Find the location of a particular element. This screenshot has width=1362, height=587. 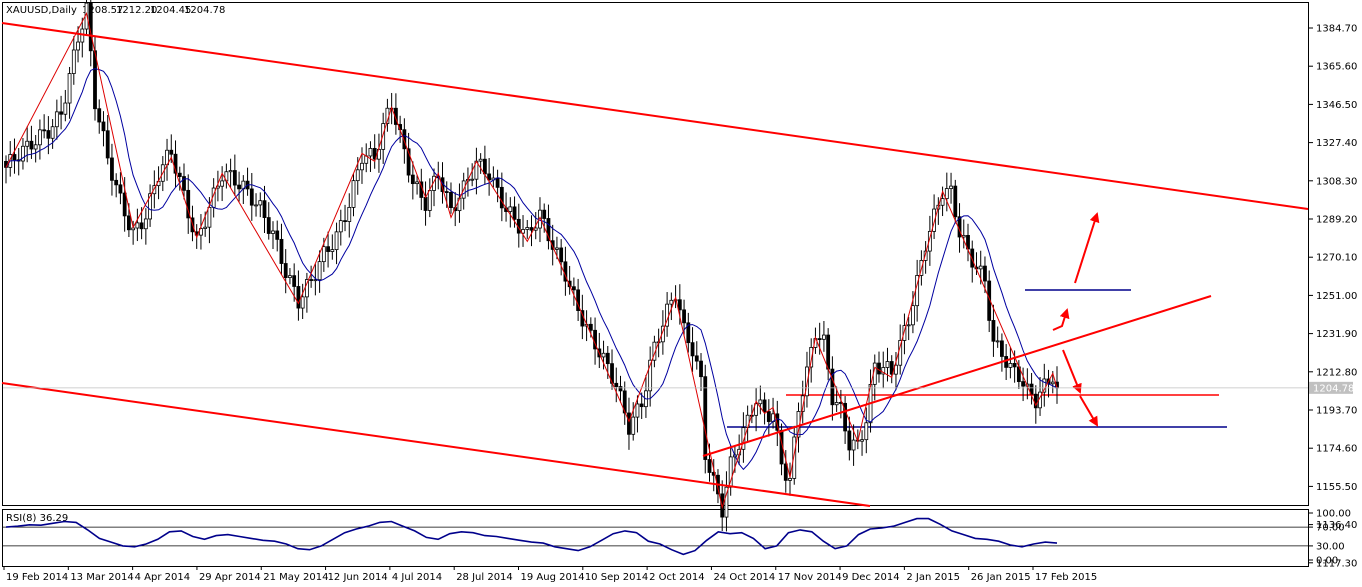

time-tick-label: 10 Sep 2014 is located at coordinates (616, 577).